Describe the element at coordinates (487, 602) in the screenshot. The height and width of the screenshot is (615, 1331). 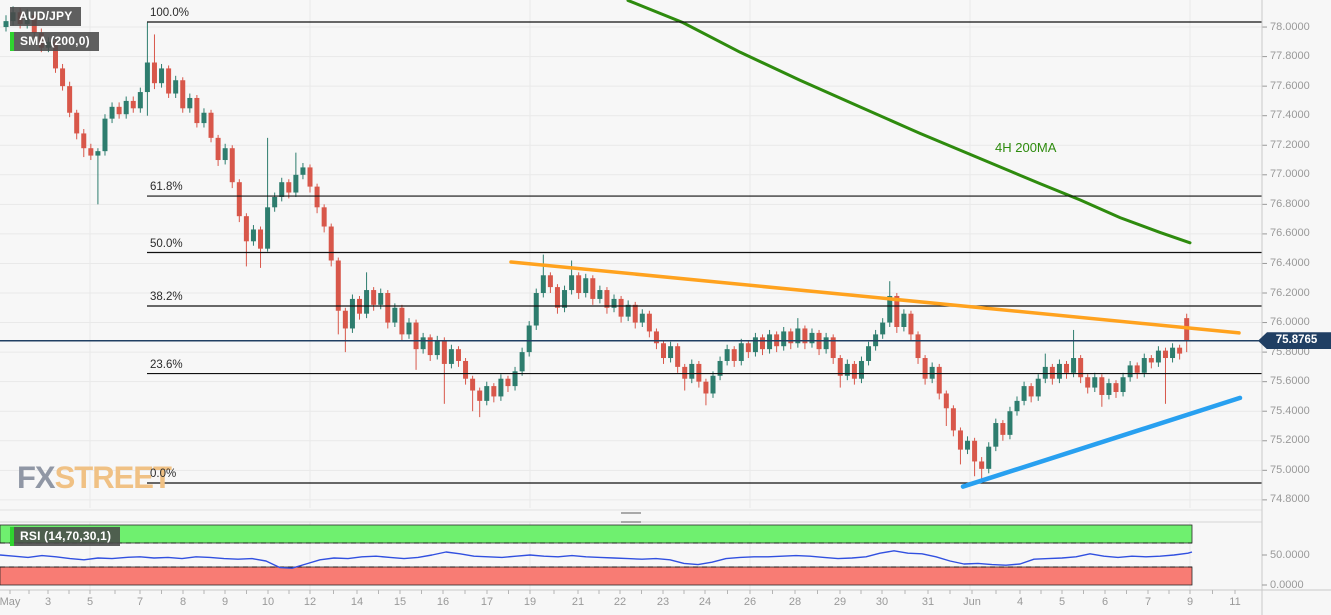
I see `time-axis-label: 17` at that location.